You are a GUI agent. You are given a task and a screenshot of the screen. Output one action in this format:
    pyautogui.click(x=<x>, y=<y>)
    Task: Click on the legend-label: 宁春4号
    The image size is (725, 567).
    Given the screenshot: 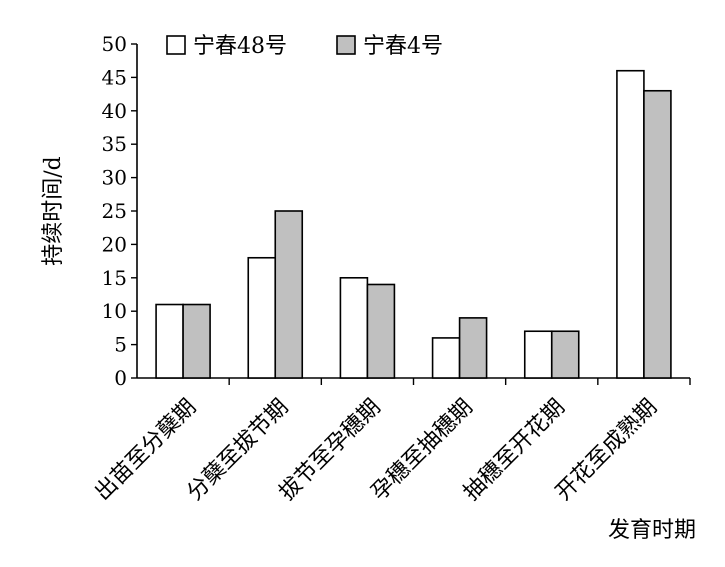 What is the action you would take?
    pyautogui.click(x=403, y=46)
    